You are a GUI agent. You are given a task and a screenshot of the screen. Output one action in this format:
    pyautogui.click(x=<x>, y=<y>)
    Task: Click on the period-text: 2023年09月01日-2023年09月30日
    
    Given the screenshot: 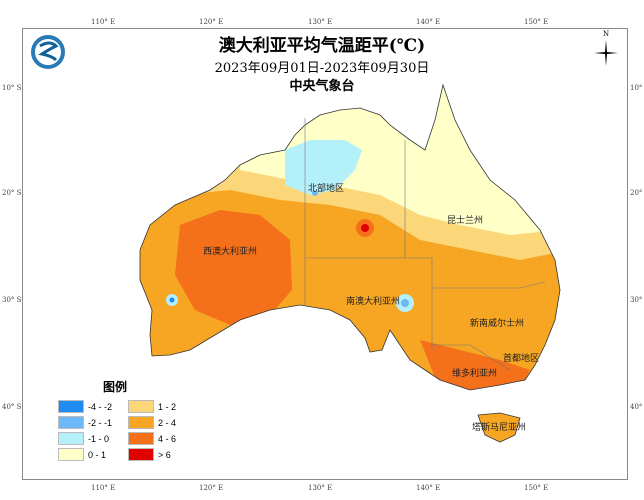 What is the action you would take?
    pyautogui.click(x=322, y=68)
    